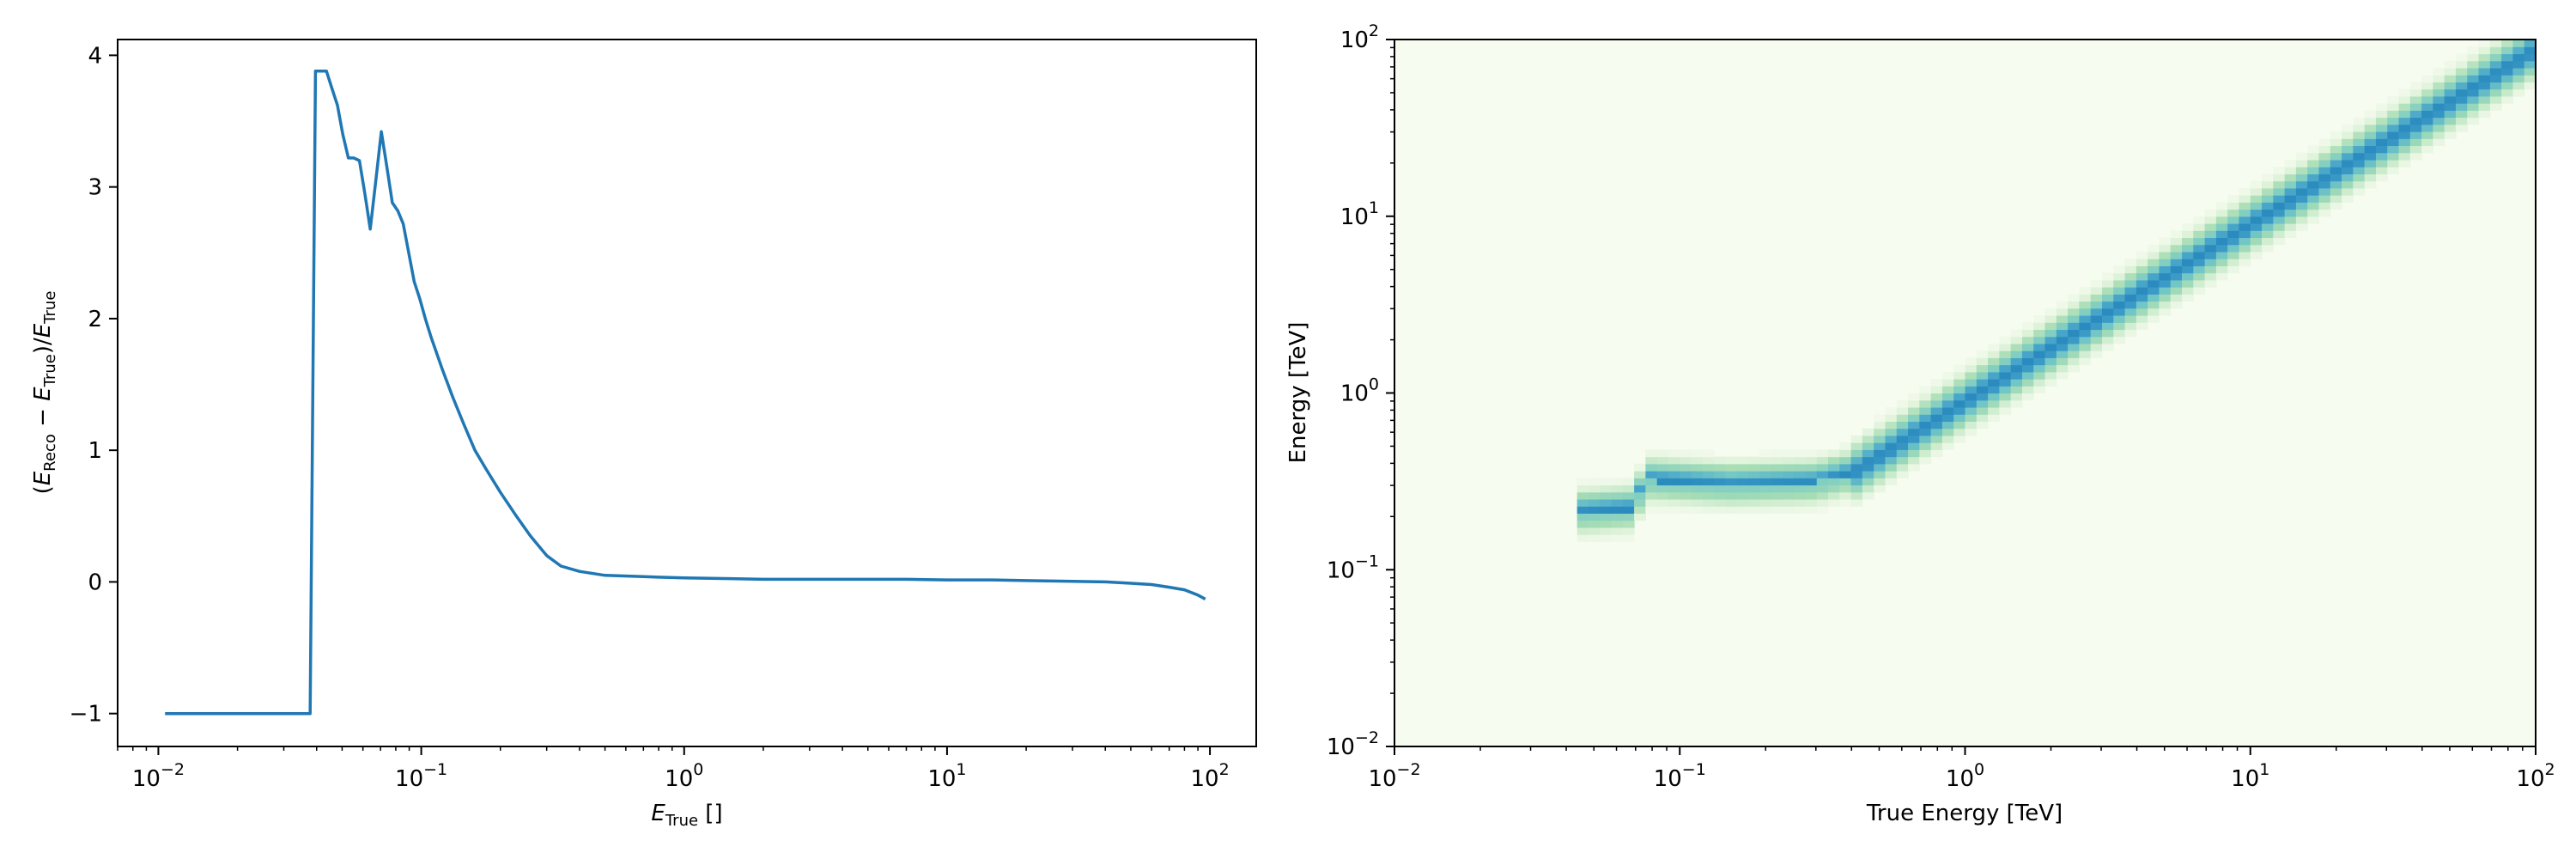 The image size is (2576, 859). Describe the element at coordinates (94, 385) in the screenshot. I see `bias-y-ticks: −1 0 1 2 3 4` at that location.